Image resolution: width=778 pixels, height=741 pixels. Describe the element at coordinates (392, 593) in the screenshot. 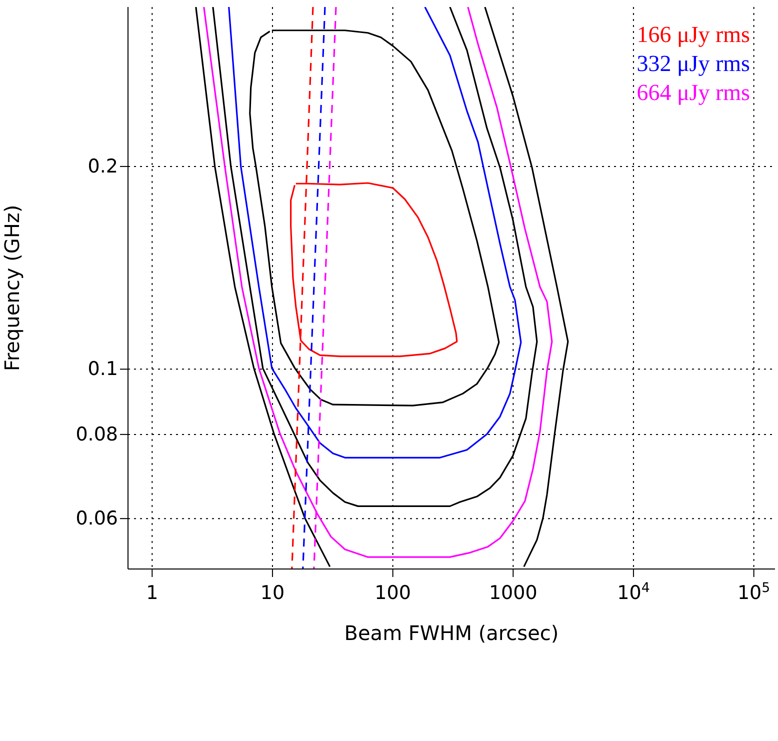

I see `x-tick-label: 100` at that location.